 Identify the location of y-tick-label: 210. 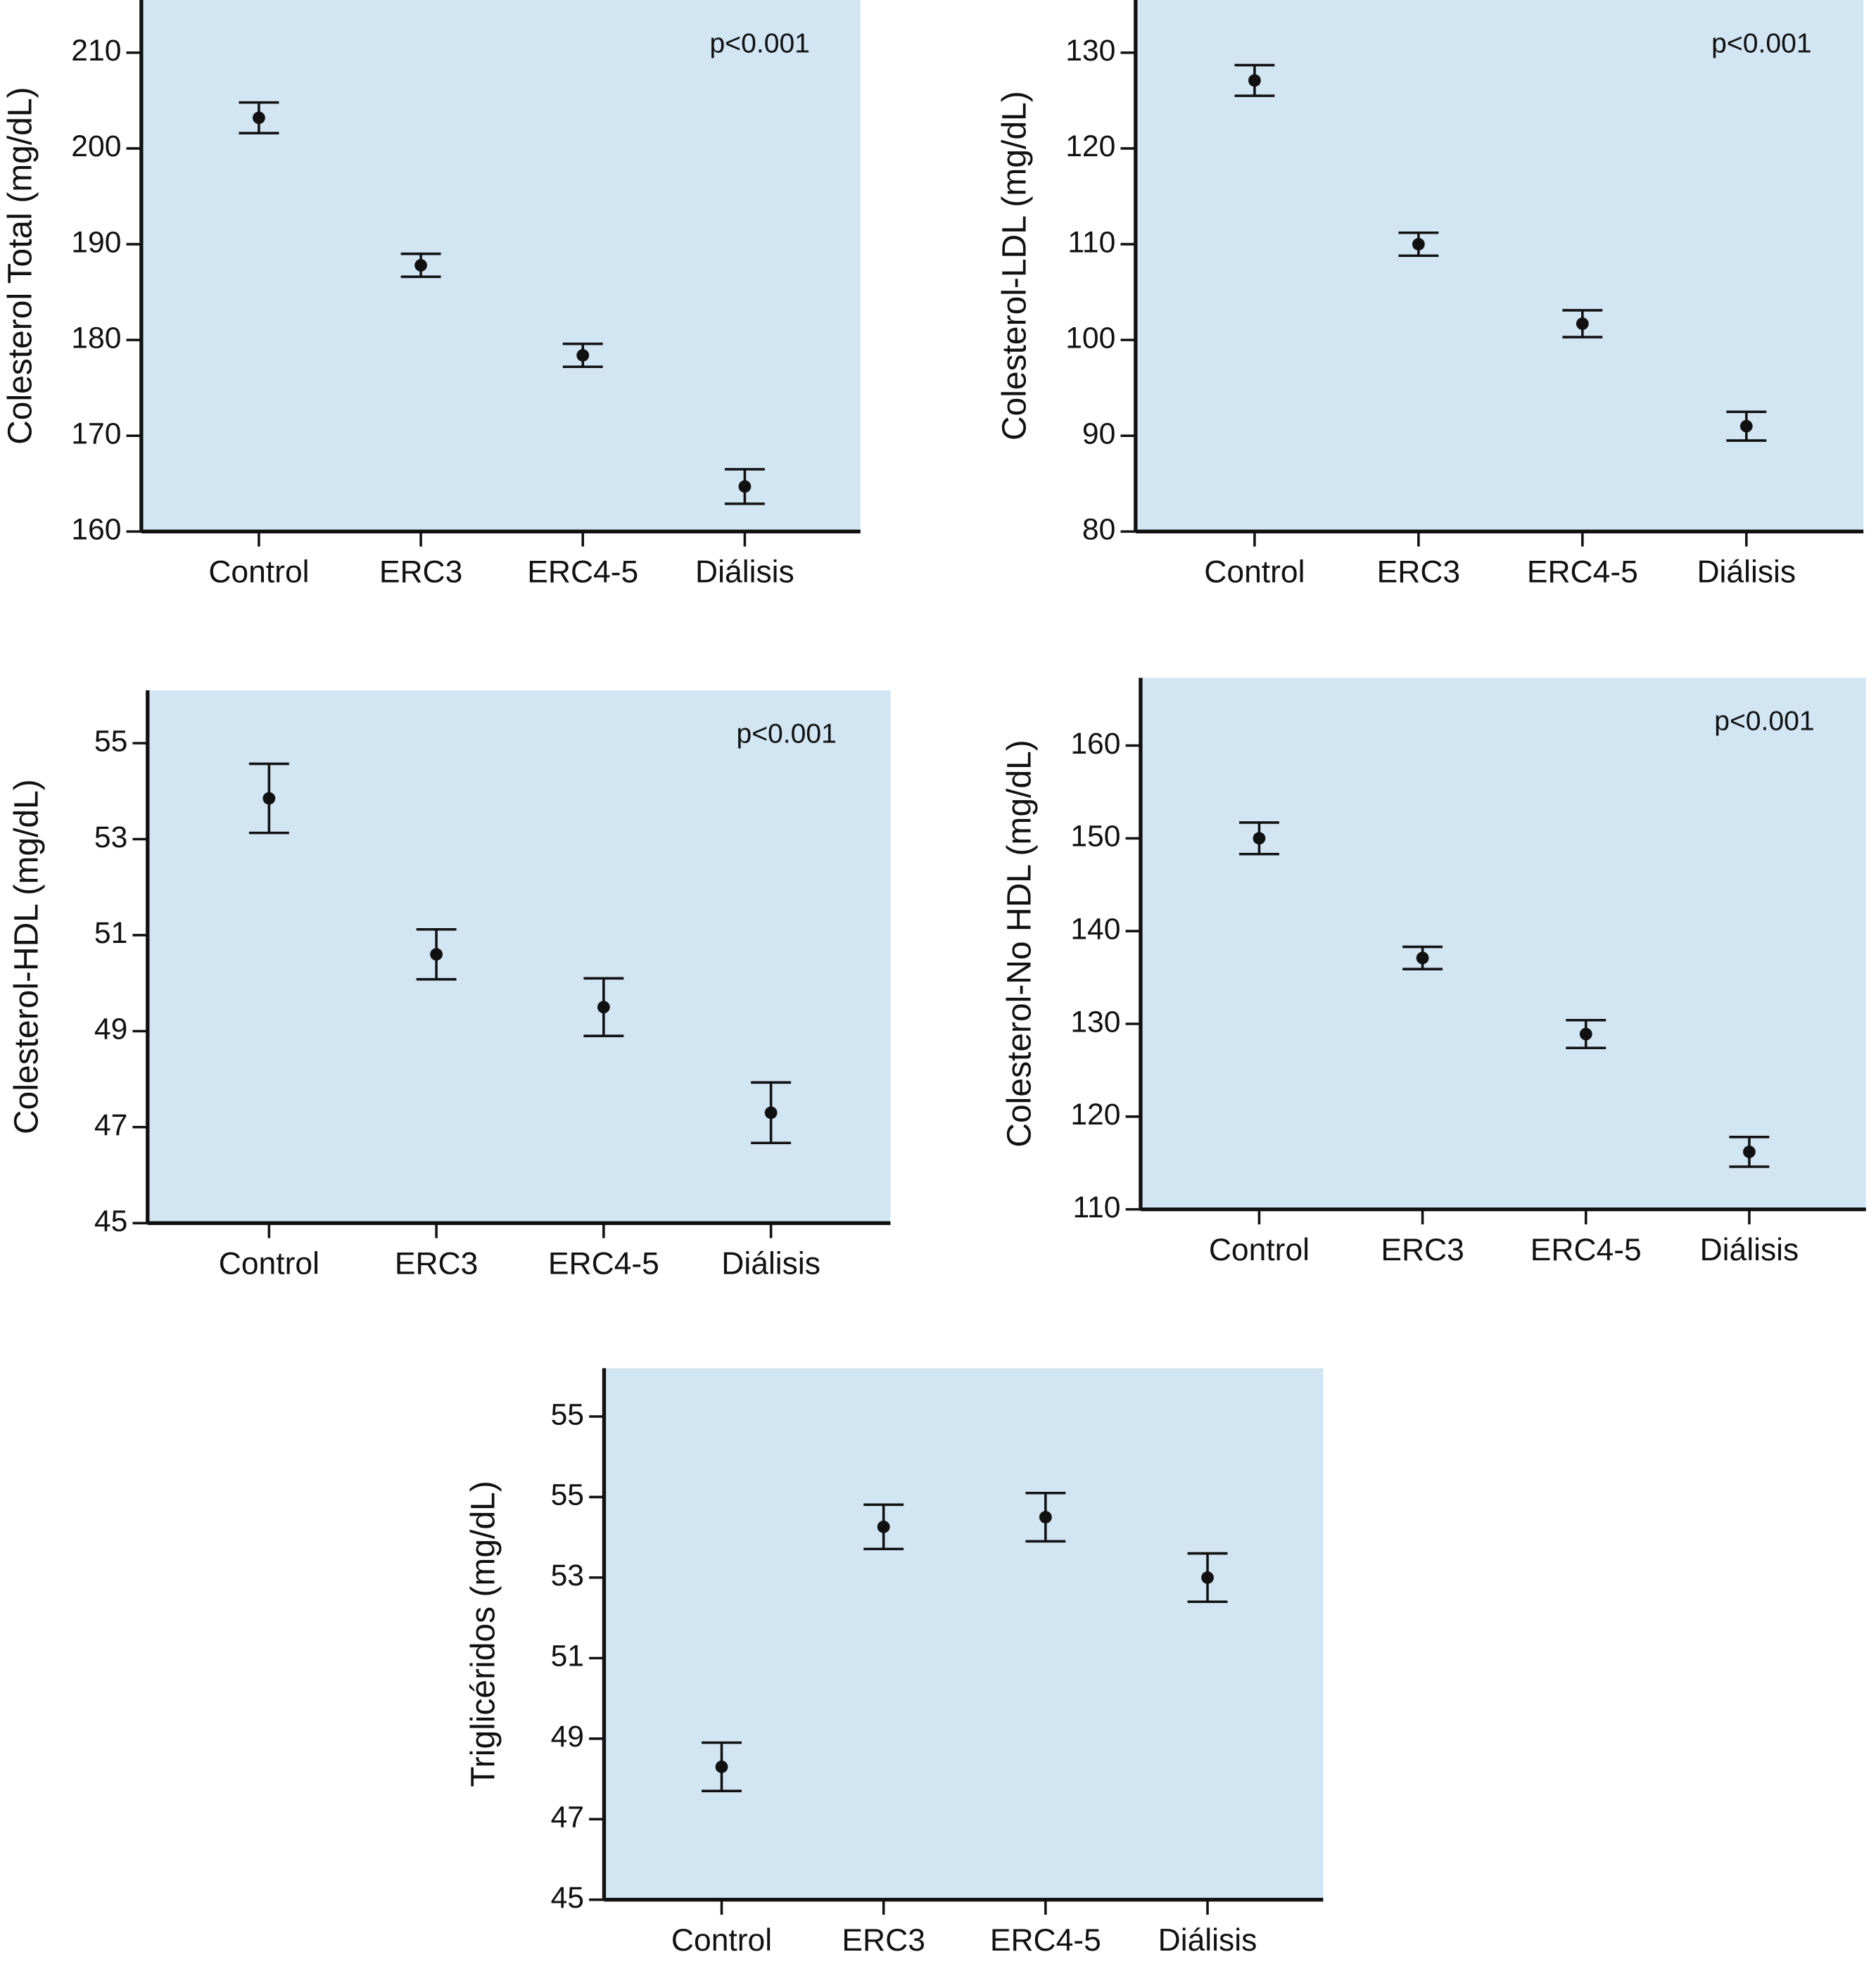
(96, 51).